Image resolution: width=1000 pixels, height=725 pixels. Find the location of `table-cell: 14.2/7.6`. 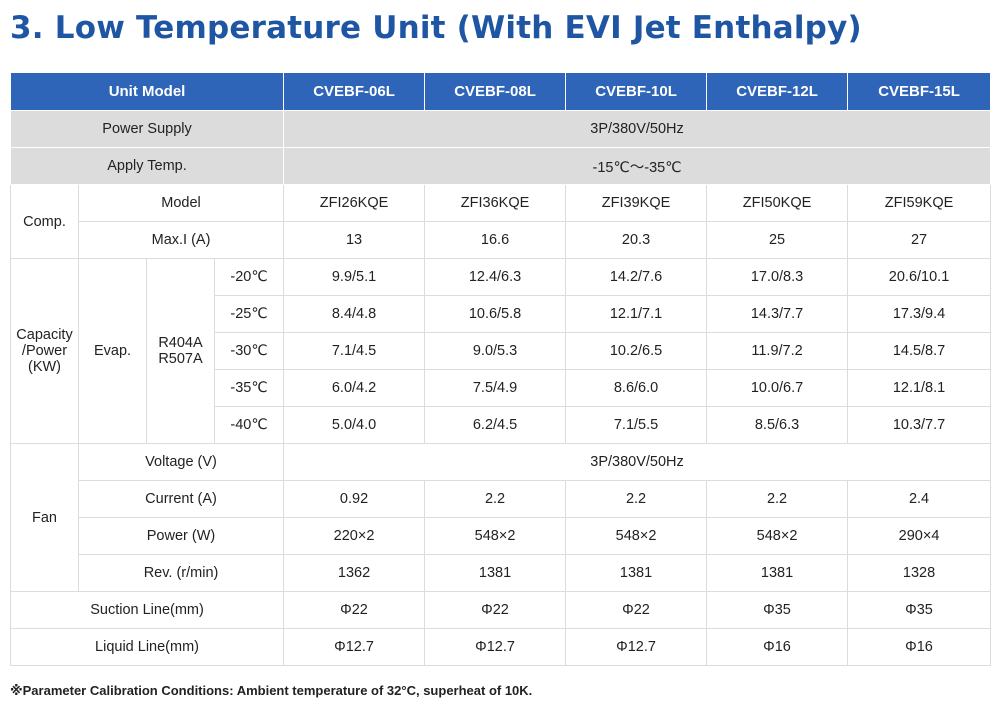

table-cell: 14.2/7.6 is located at coordinates (636, 277).